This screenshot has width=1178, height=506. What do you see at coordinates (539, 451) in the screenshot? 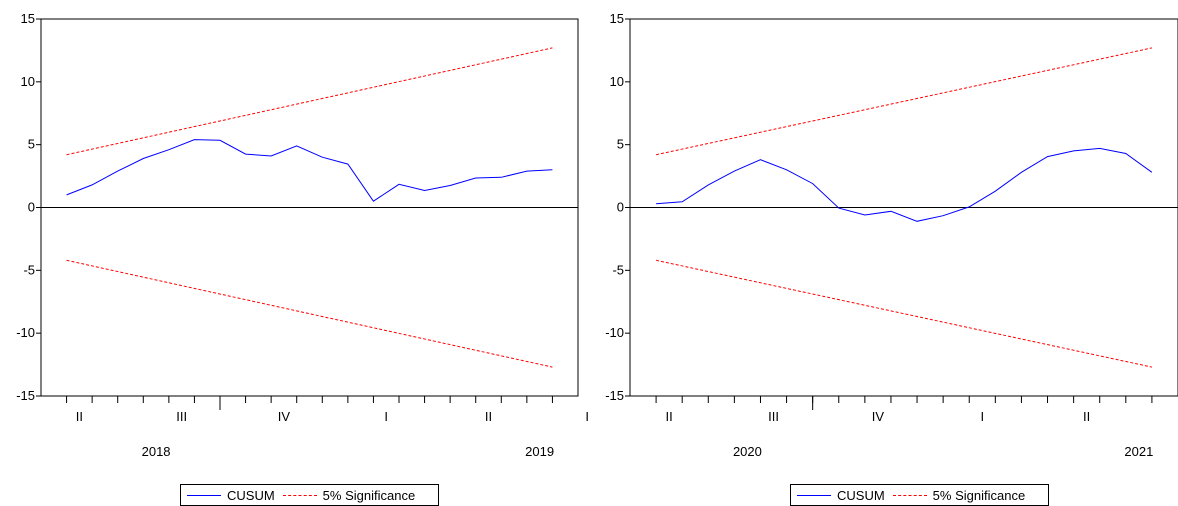
I see `x-year-label: 2019` at bounding box center [539, 451].